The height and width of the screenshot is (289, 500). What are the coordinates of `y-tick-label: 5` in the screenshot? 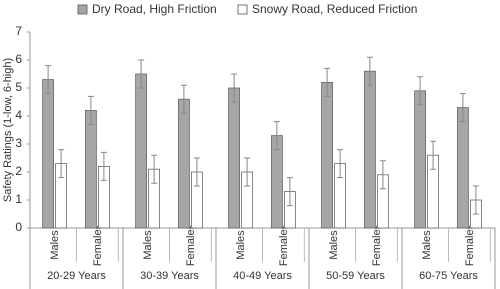 It's located at (18, 87).